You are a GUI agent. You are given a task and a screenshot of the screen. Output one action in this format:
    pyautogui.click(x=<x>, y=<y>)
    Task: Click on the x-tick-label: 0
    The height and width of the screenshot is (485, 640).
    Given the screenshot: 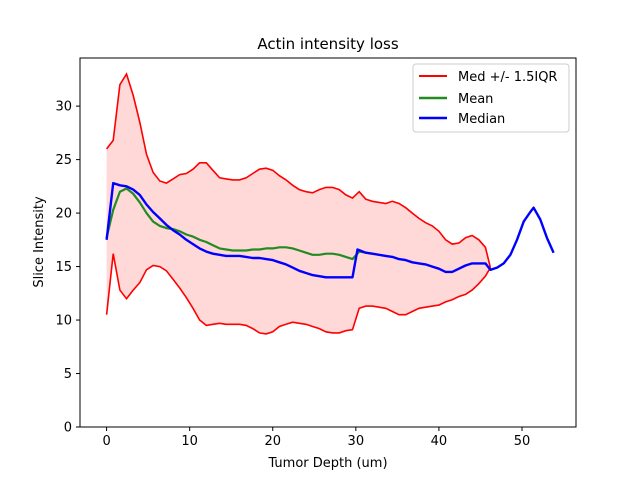 What is the action you would take?
    pyautogui.click(x=106, y=441)
    